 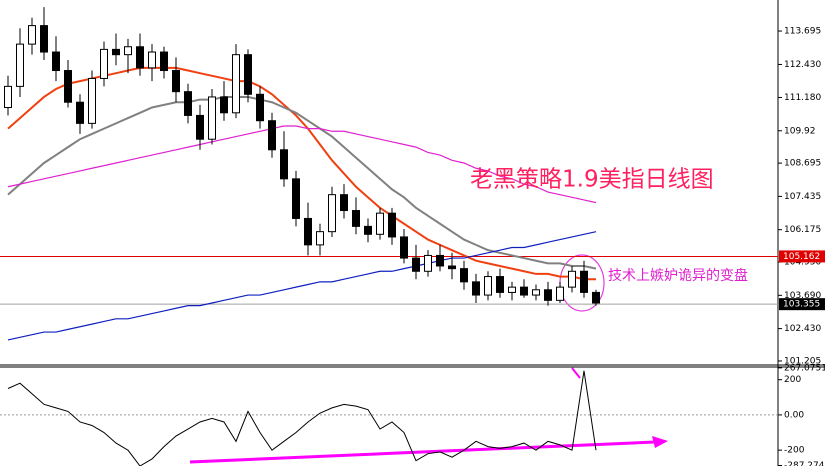 I want to click on y-tick-label: 102.430, so click(x=802, y=329).